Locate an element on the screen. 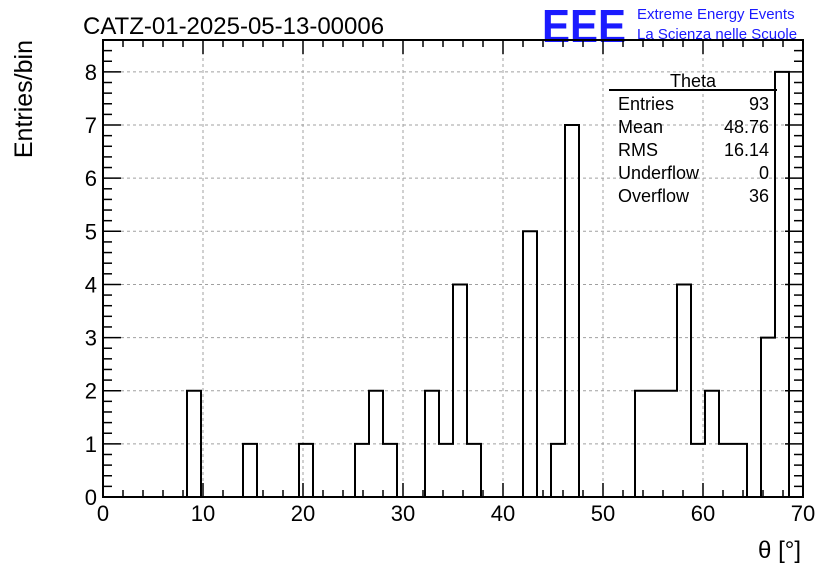 This screenshot has width=836, height=572. brand-line-2: La Scienza nelle Scuole is located at coordinates (717, 34).